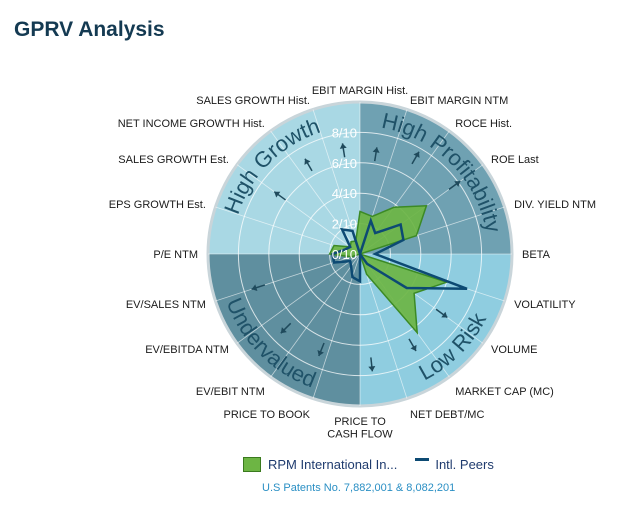  Describe the element at coordinates (515, 160) in the screenshot. I see `axis-category-label: ROE Last` at that location.